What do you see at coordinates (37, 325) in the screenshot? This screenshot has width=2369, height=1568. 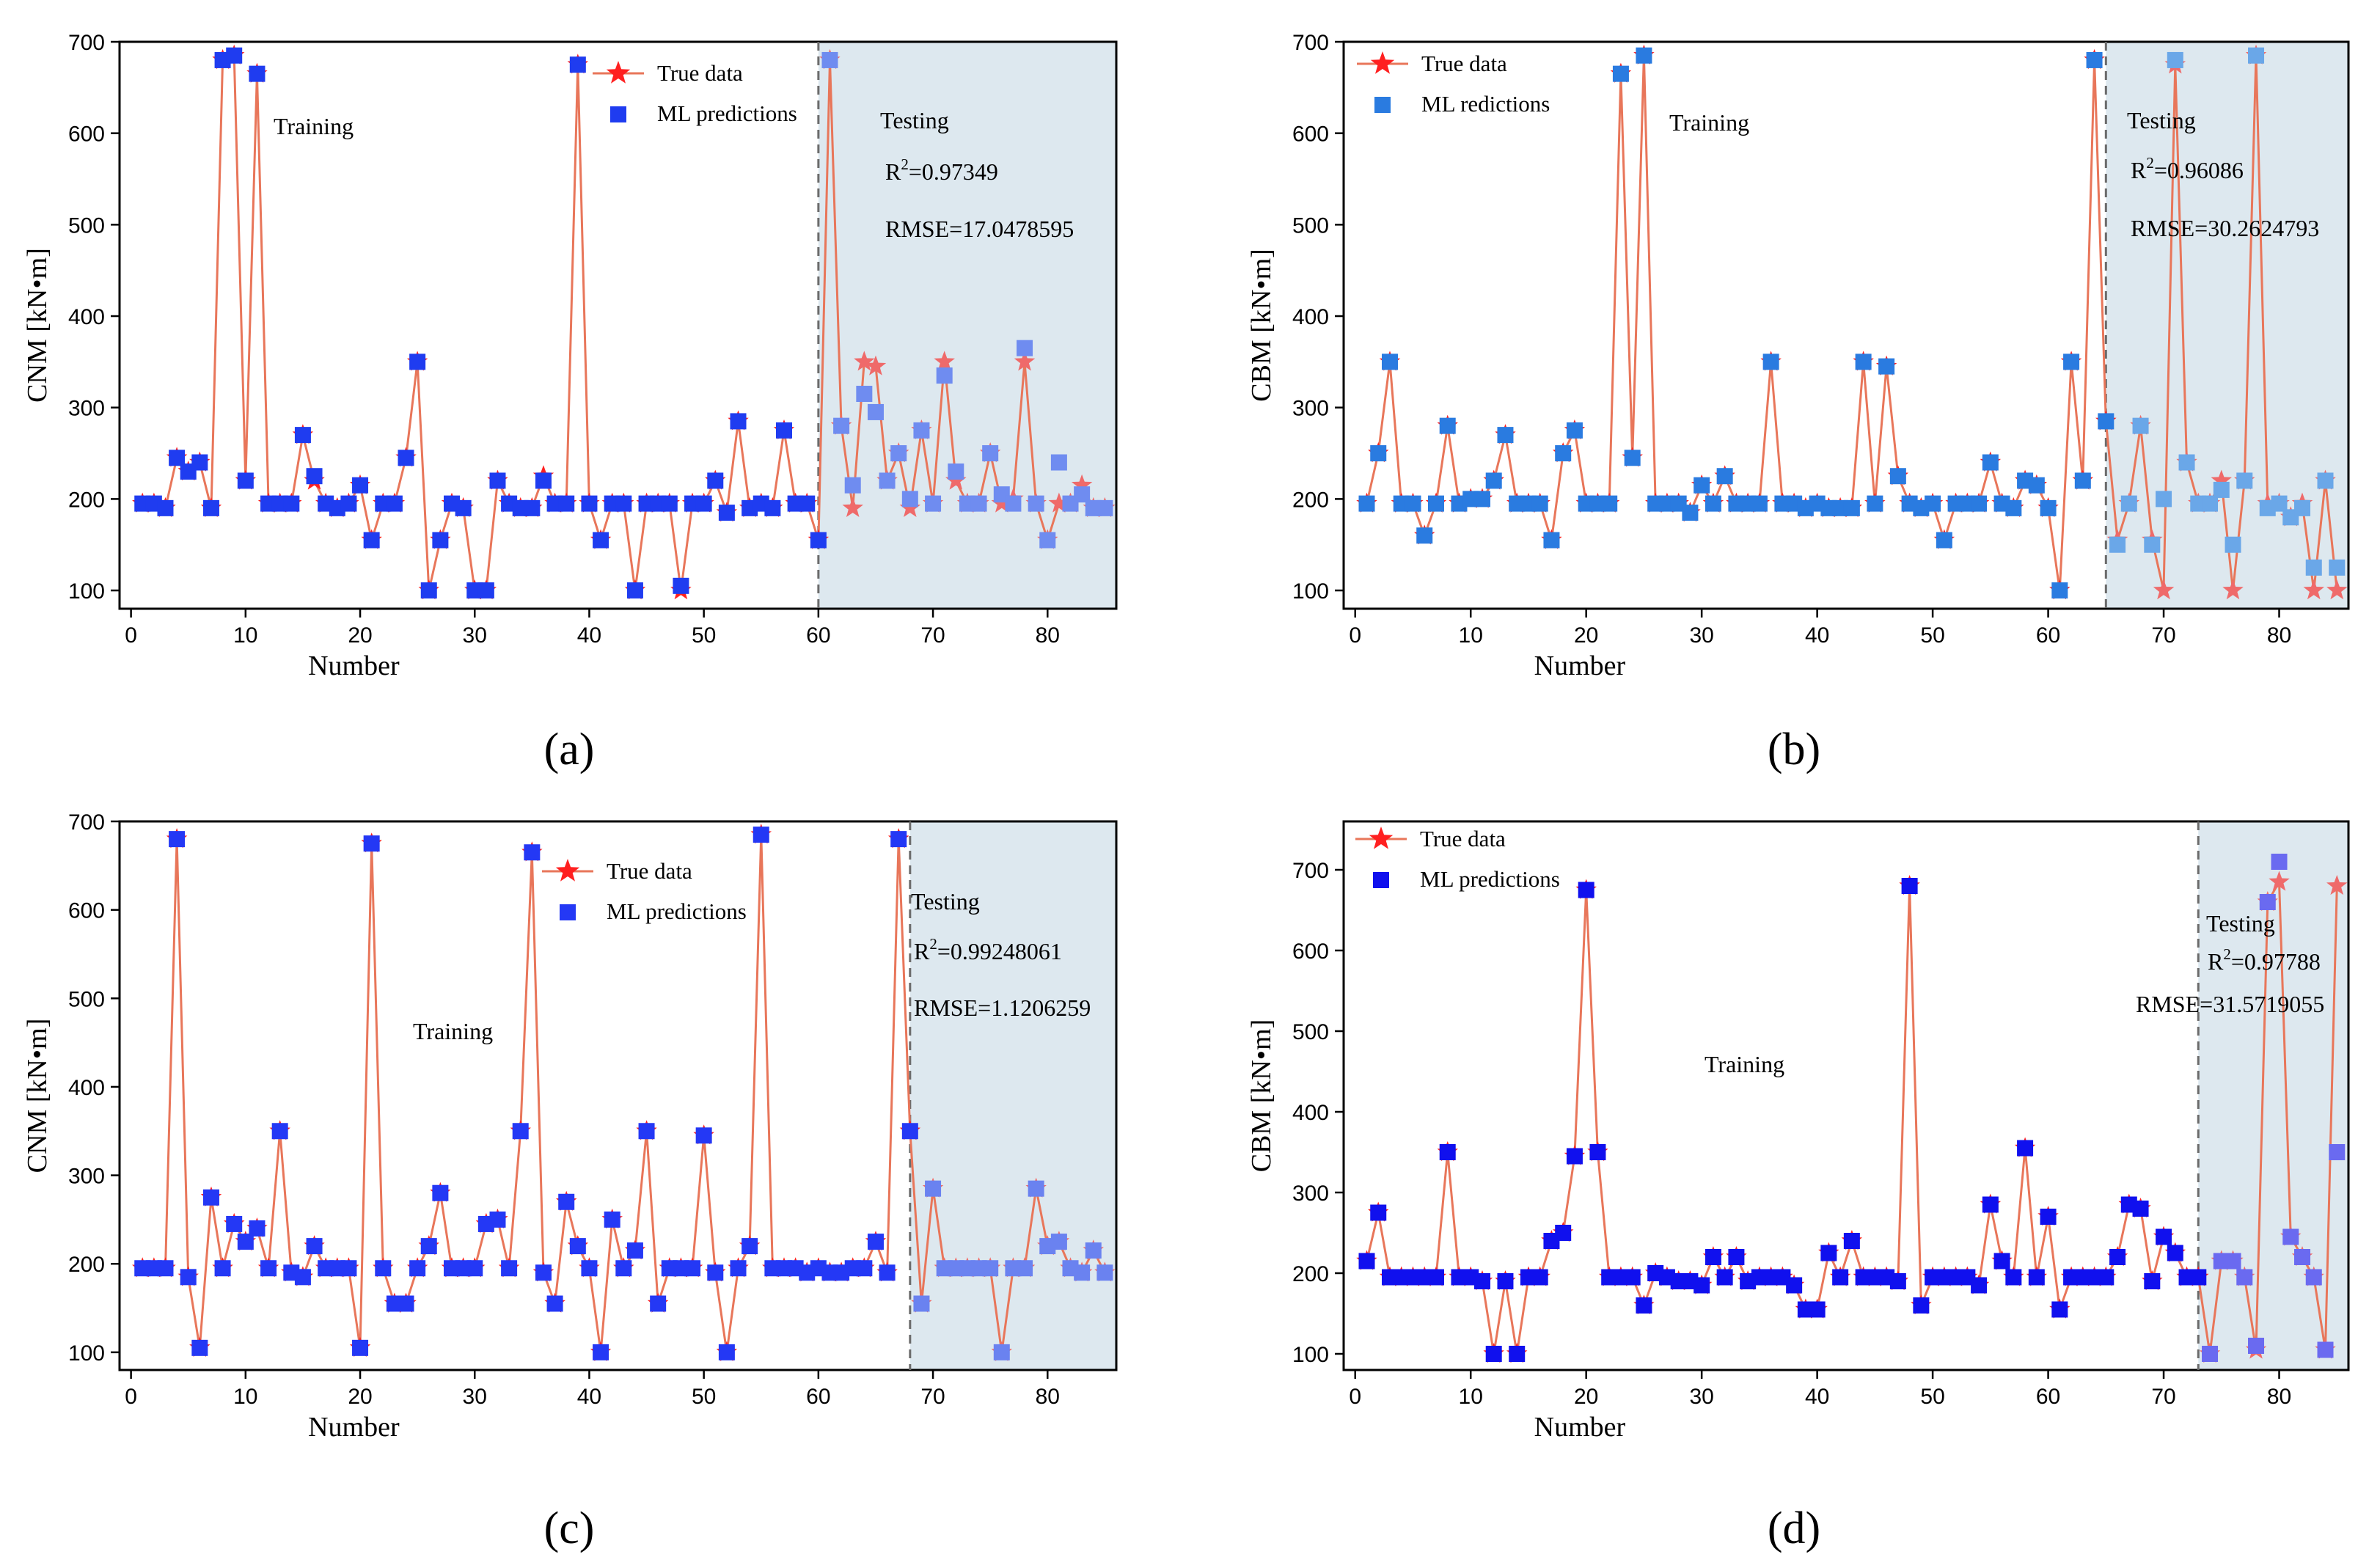 I see `y-axis-title: CNM [kN•m]` at bounding box center [37, 325].